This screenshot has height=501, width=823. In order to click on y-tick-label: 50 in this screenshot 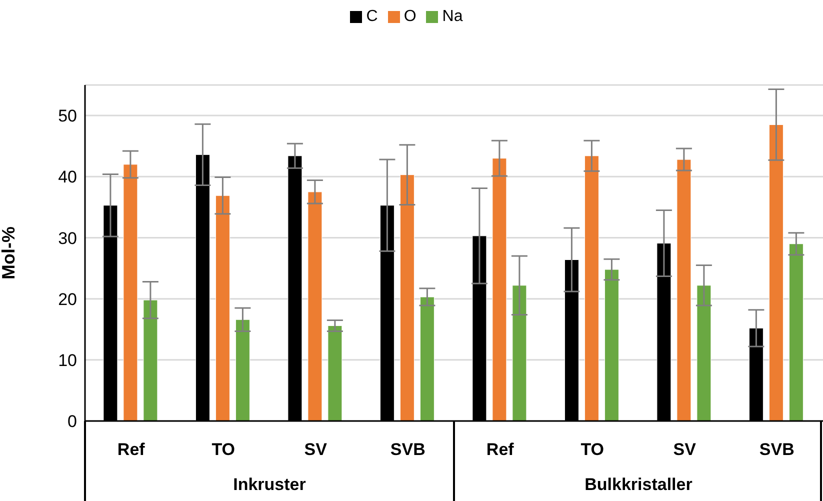, I will do `click(67, 116)`.